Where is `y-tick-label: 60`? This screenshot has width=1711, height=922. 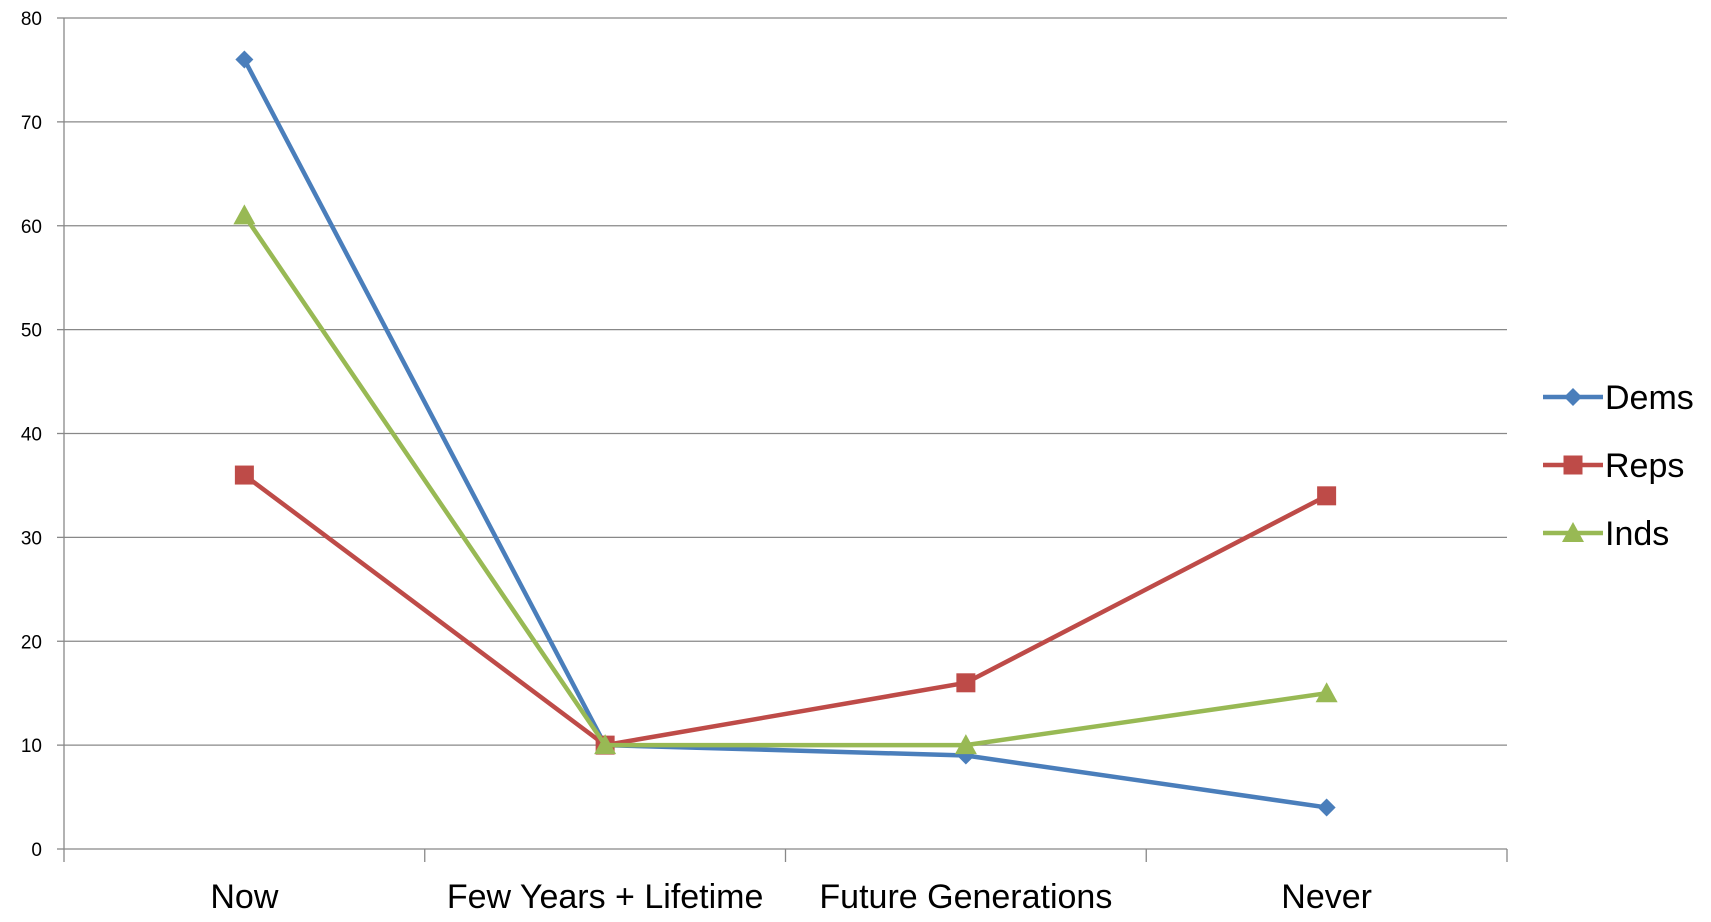 y-tick-label: 60 is located at coordinates (31, 227).